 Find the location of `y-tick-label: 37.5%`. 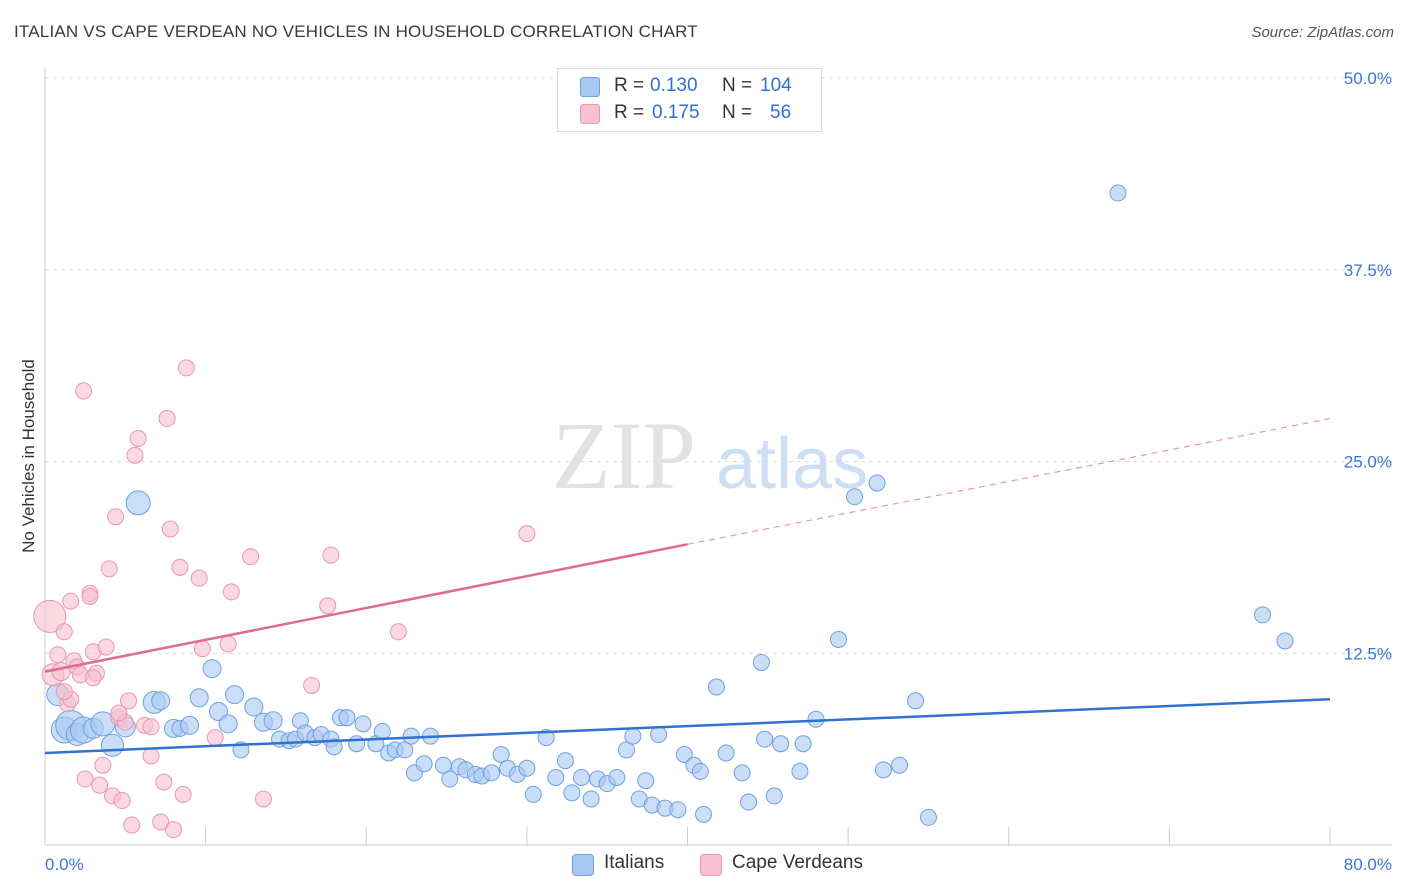

y-tick-label: 37.5% is located at coordinates (1368, 270).